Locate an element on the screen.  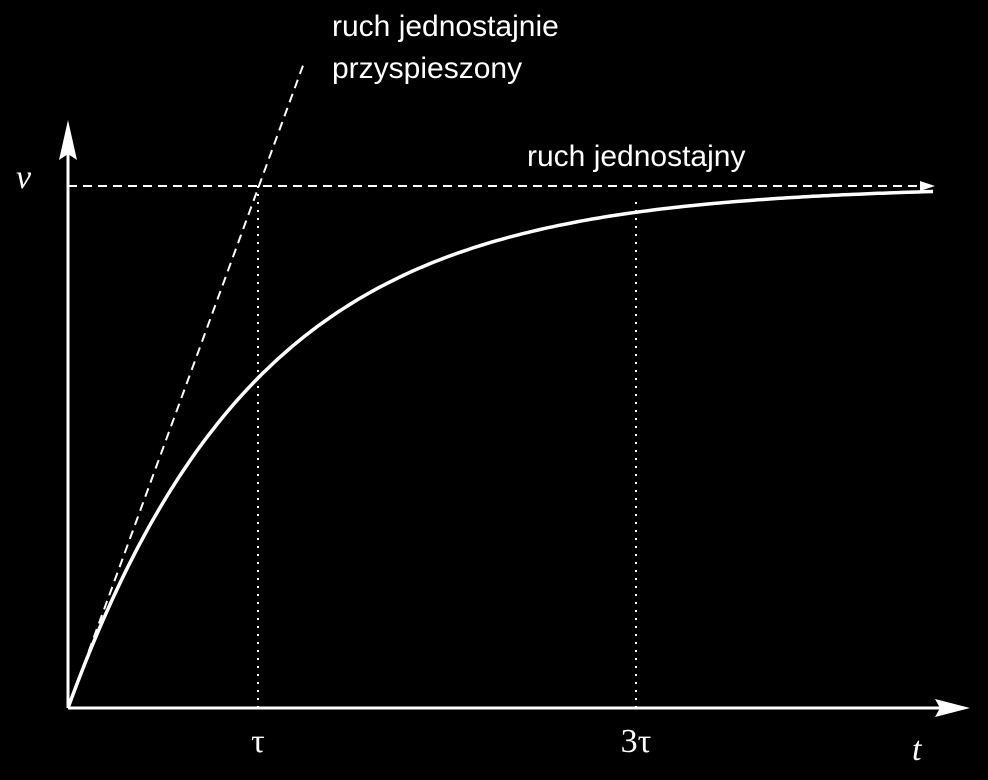
annotation: przyspieszony is located at coordinates (427, 68).